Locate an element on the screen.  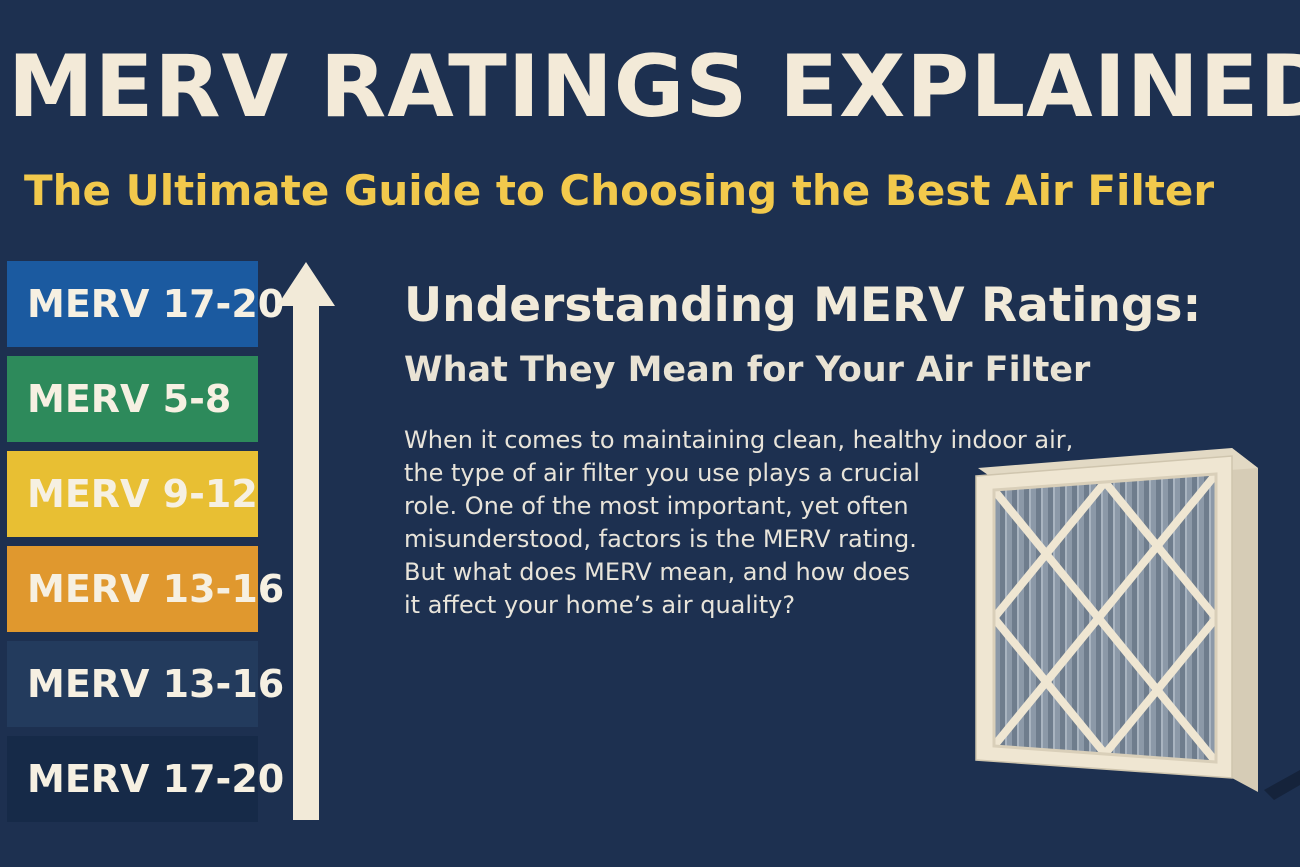
page-title: MERV RATINGS EXPLAINED is located at coordinates (654, 87).